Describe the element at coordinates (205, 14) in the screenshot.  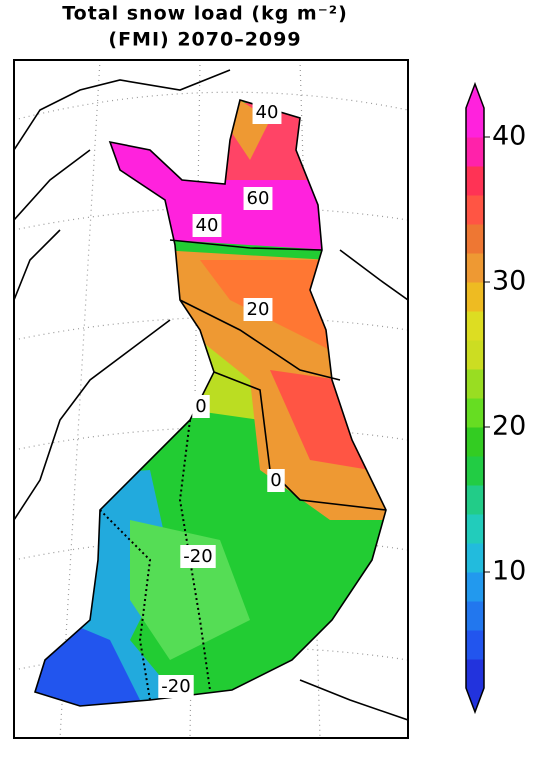
I see `title: Total snow load (kg m⁻²)` at that location.